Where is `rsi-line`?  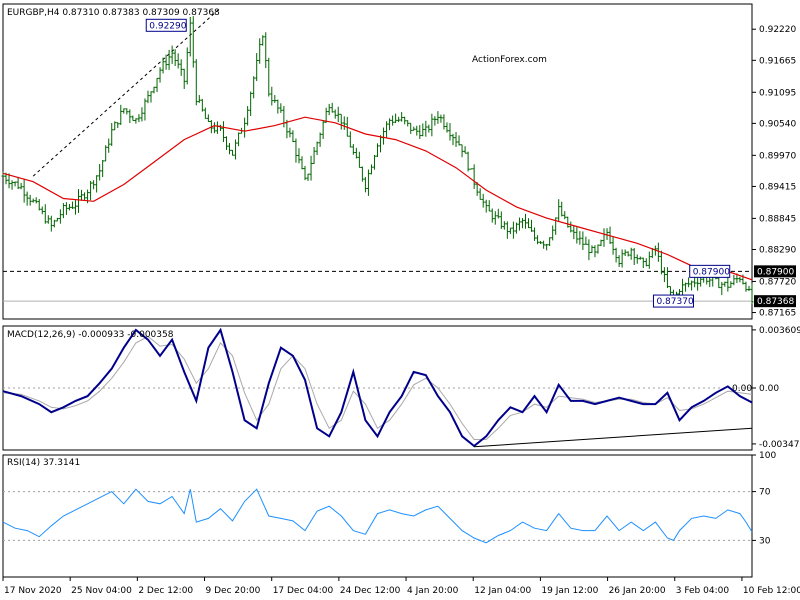 rsi-line is located at coordinates (377, 516).